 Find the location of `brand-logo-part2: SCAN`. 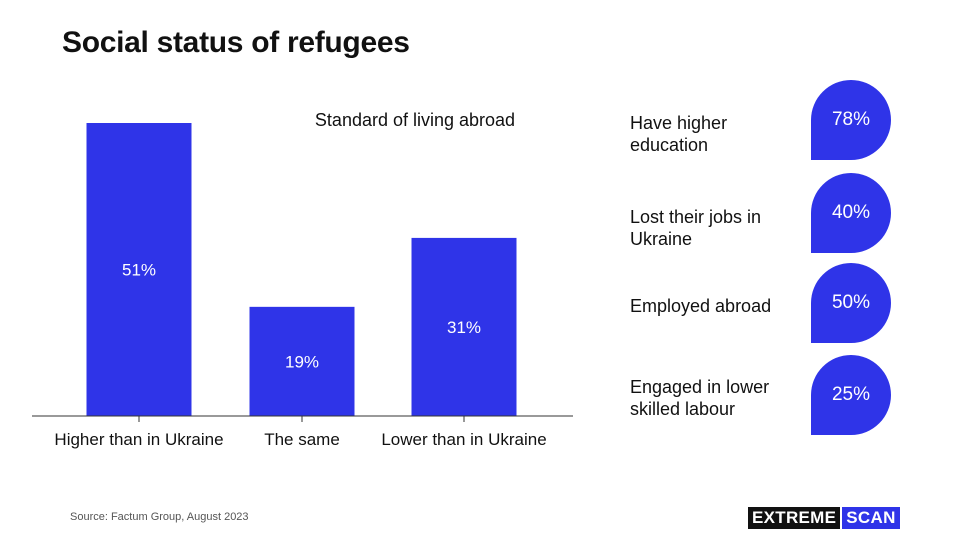

brand-logo-part2: SCAN is located at coordinates (871, 518).